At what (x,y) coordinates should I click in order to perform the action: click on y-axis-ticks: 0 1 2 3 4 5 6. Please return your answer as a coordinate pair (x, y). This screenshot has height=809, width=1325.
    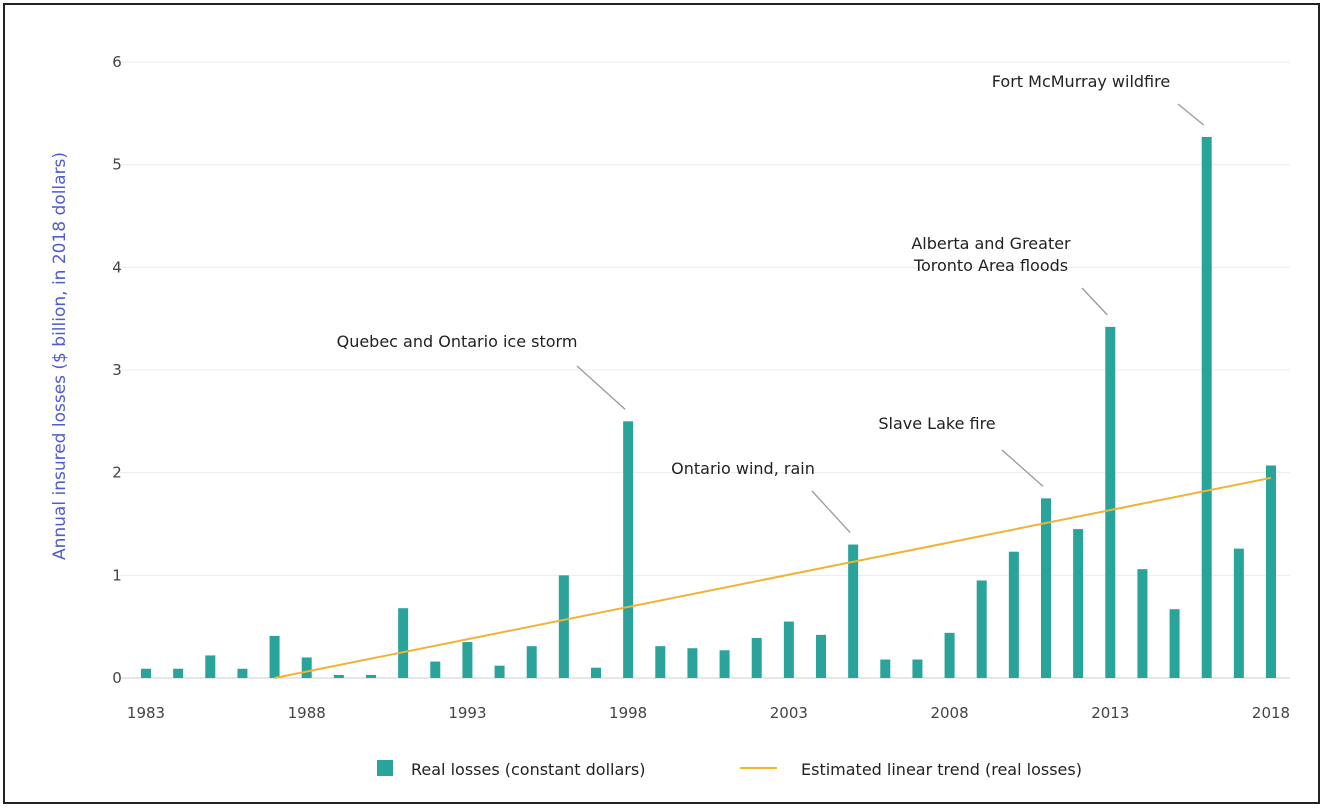
    Looking at the image, I should click on (117, 370).